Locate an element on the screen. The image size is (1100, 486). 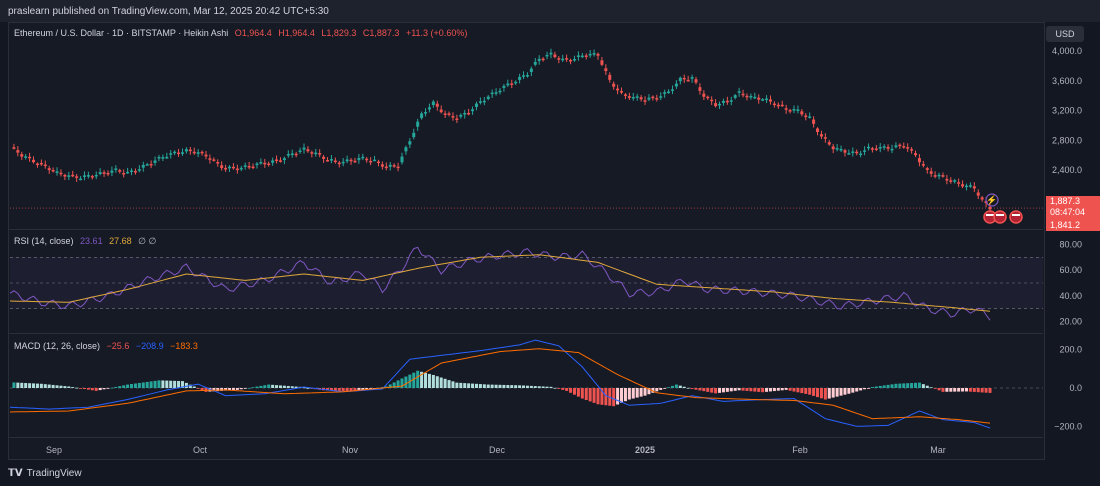
currency-button: USD is located at coordinates (1065, 34).